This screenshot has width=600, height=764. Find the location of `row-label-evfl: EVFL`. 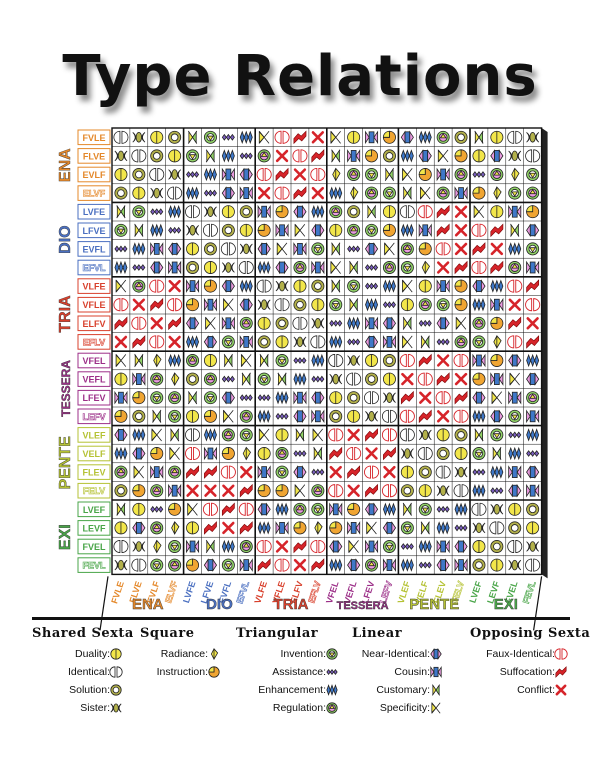

row-label-evfl: EVFL is located at coordinates (94, 249).